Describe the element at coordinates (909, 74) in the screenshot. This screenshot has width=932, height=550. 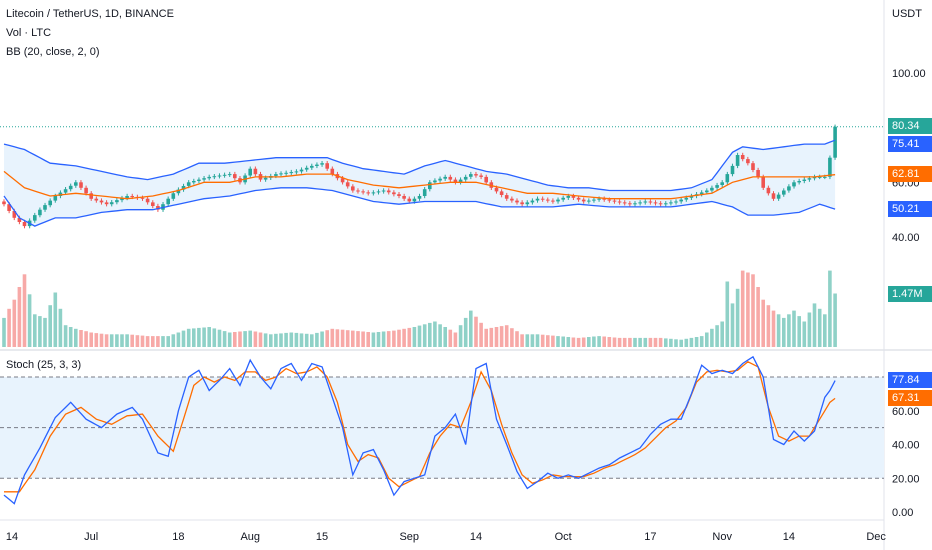
I see `price-tick-label: 100.00` at that location.